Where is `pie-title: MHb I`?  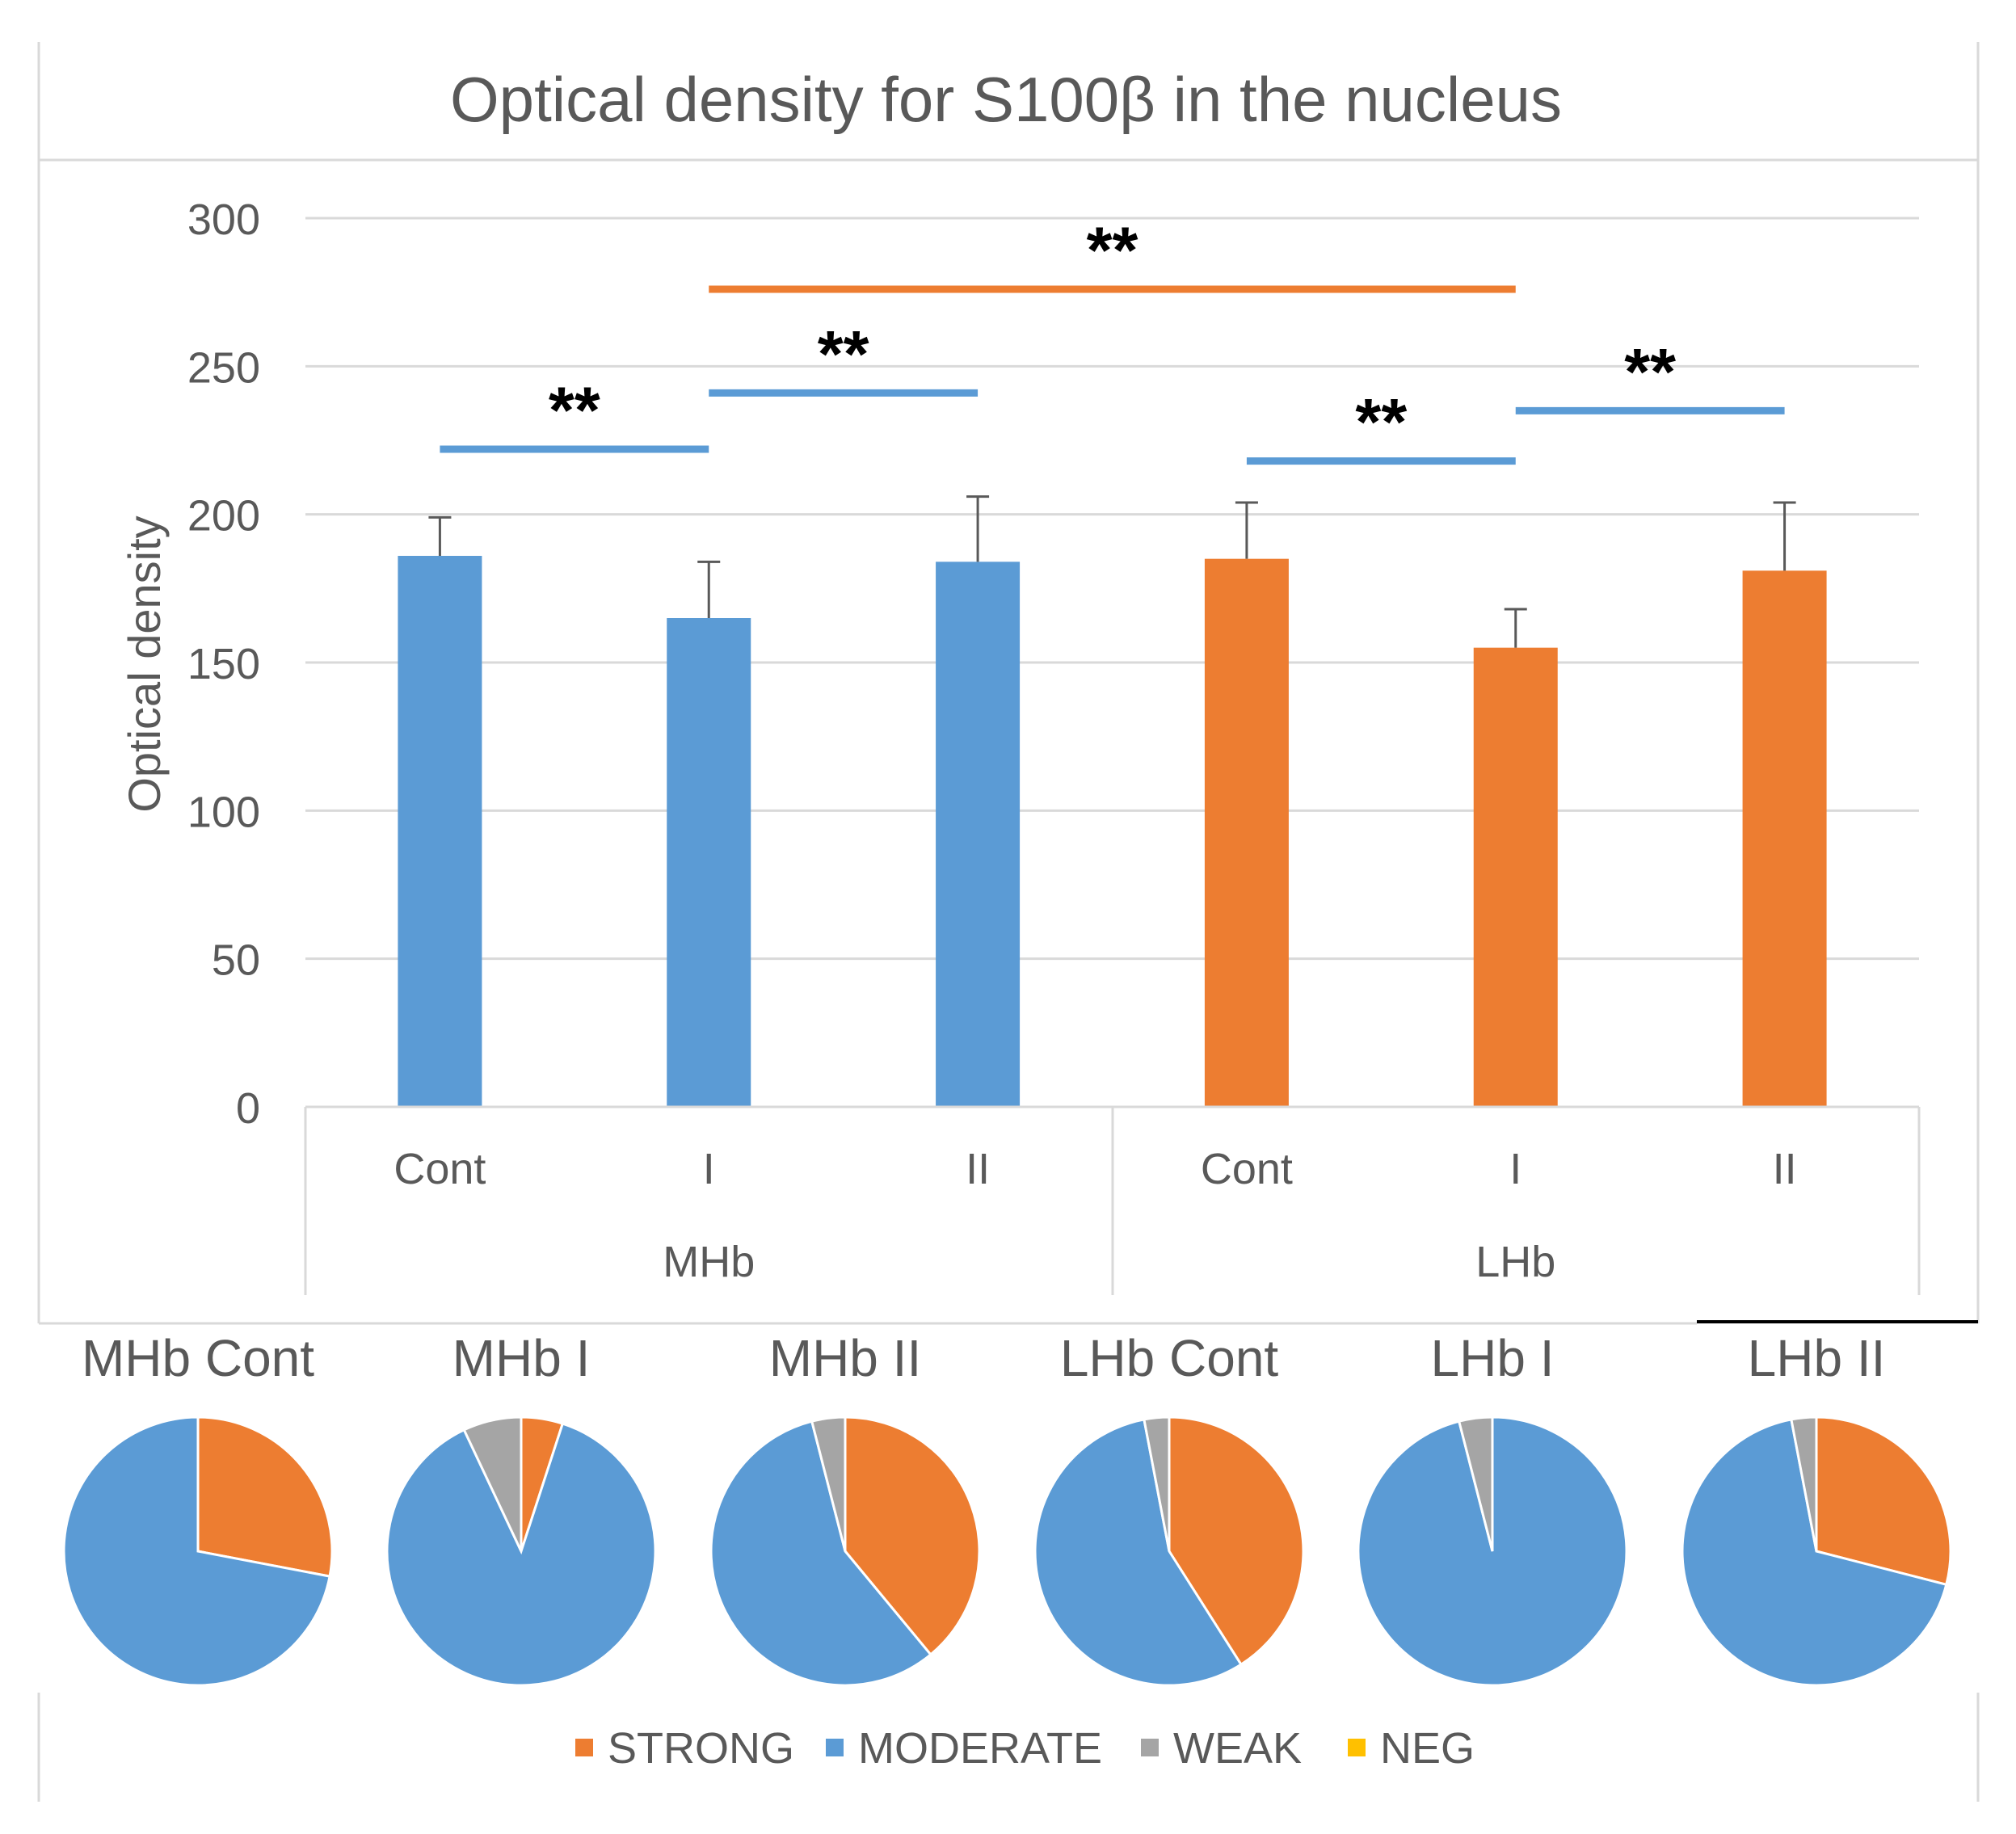 pie-title: MHb I is located at coordinates (521, 1358).